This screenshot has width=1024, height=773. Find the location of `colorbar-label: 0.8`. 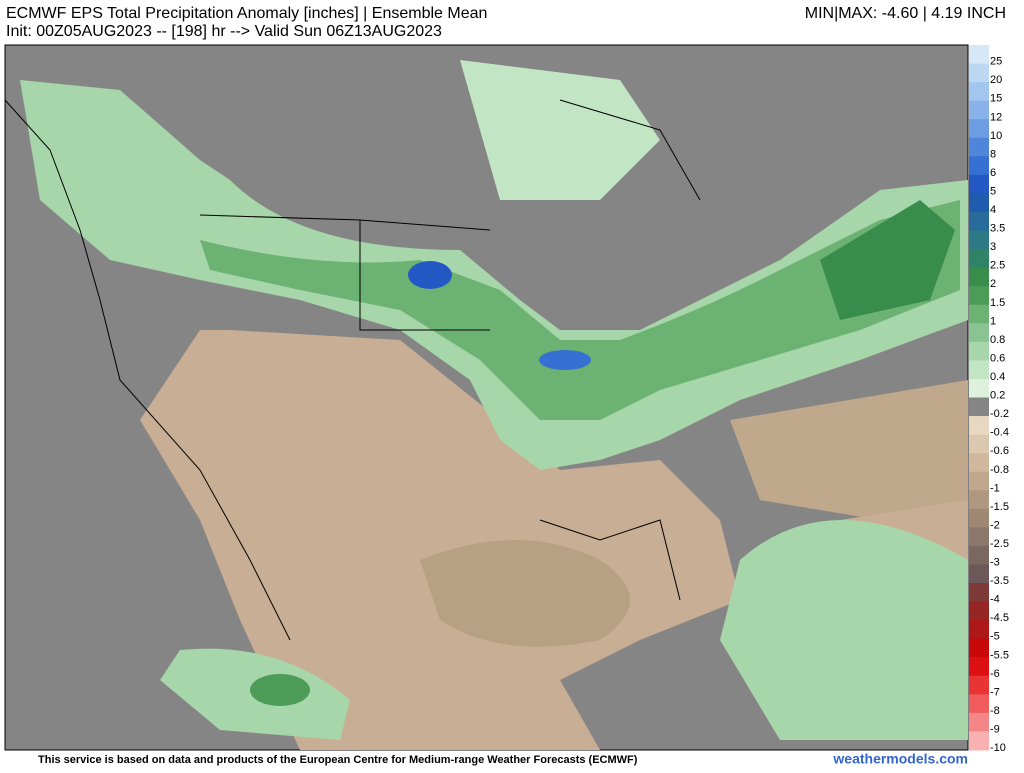

colorbar-label: 0.8 is located at coordinates (997, 340).